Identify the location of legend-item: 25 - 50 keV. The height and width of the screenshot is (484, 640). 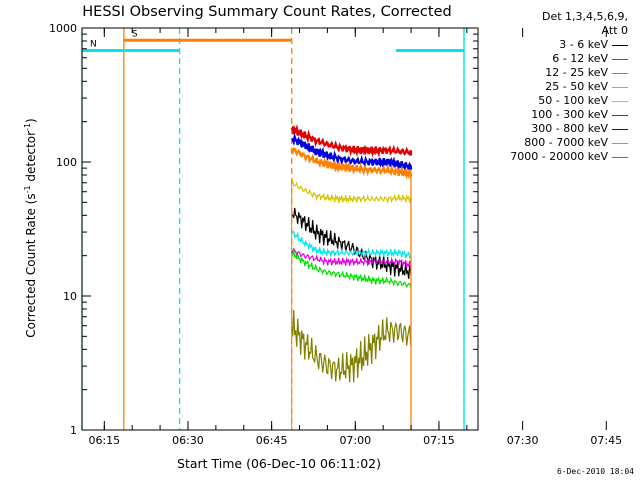
(553, 87).